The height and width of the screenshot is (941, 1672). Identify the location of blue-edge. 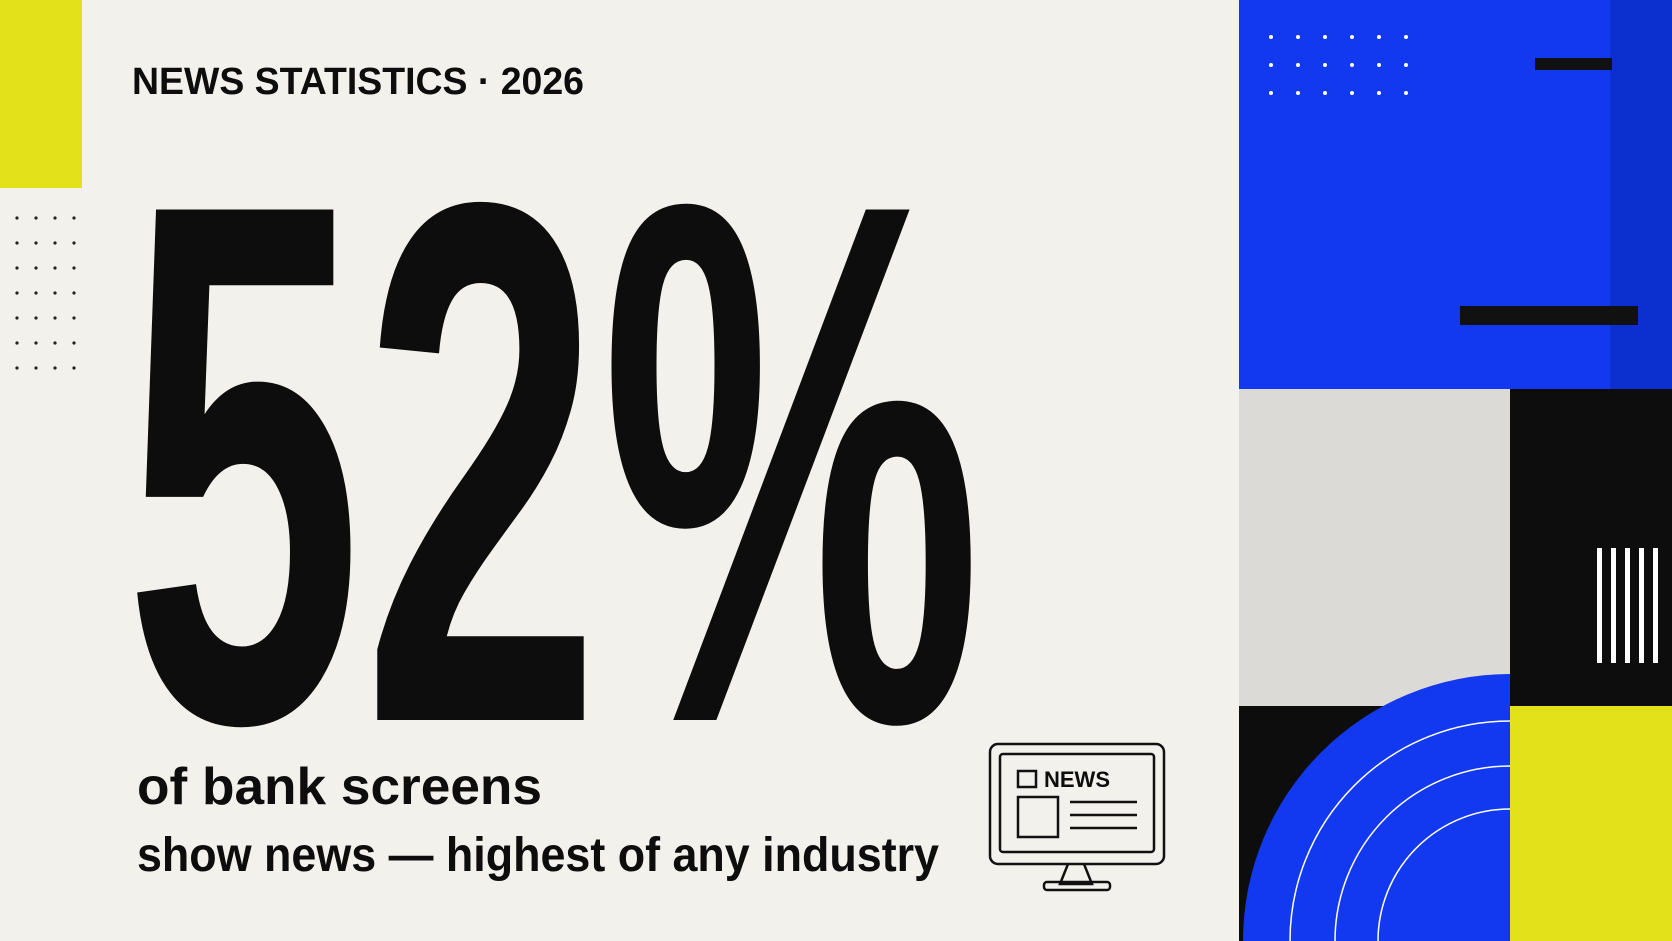
(1641, 194).